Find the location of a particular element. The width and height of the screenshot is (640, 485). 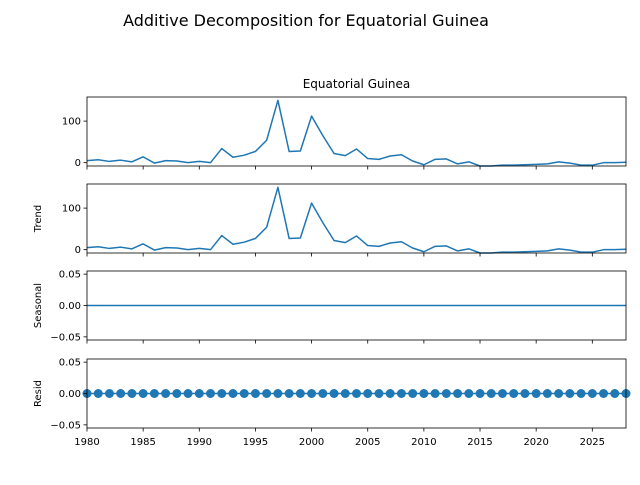

xtick-label: 2015 is located at coordinates (479, 442).